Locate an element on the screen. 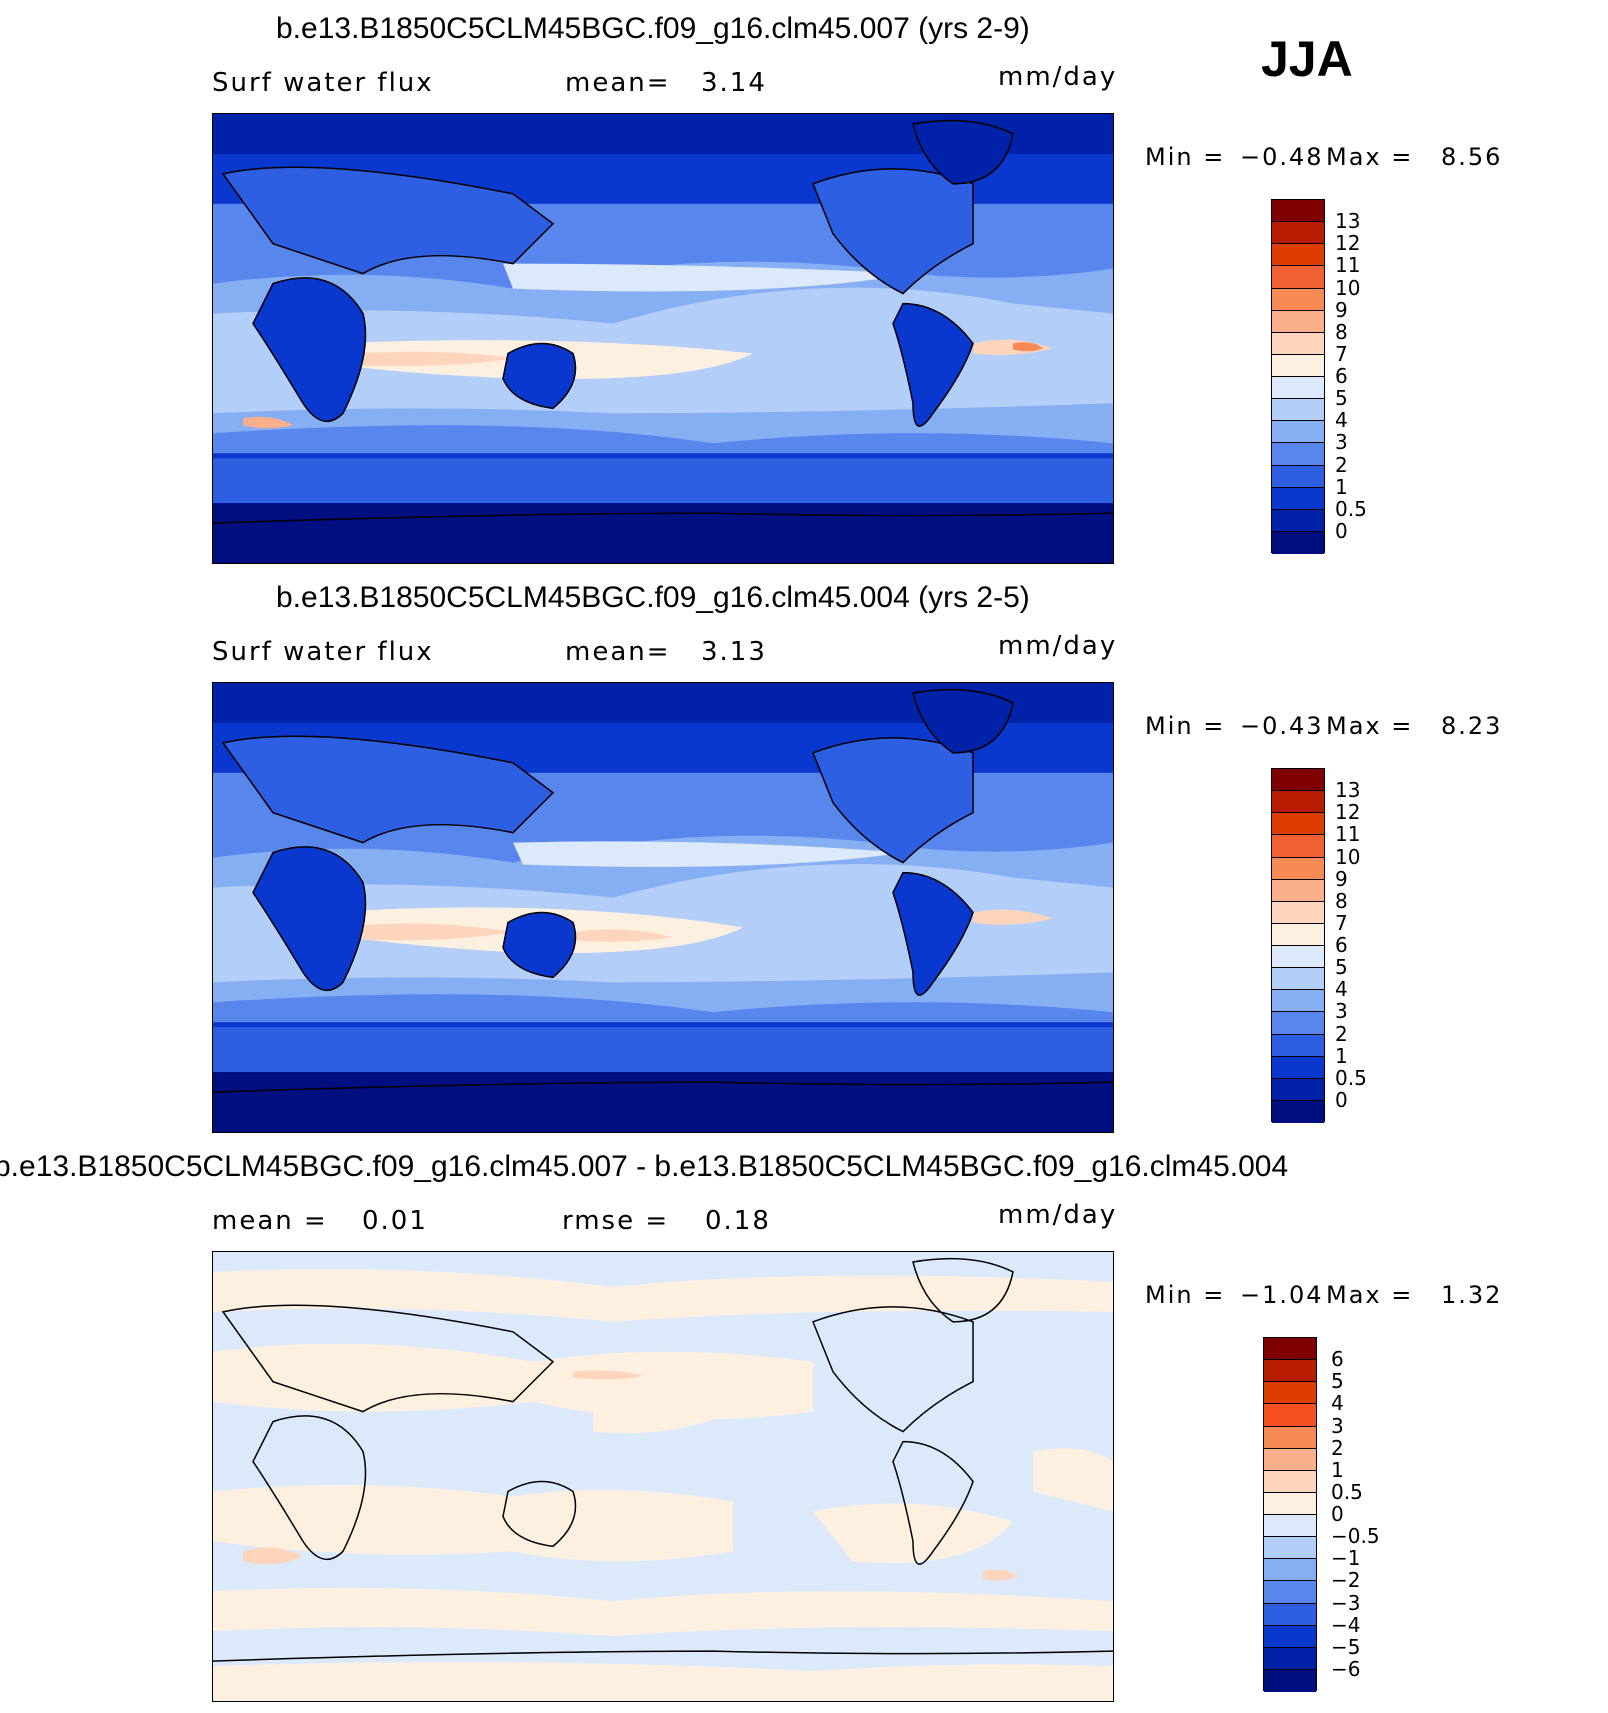 This screenshot has height=1713, width=1608. panel-1-colorbar: 13 12 11 10 9 8 7 6 5 4 3 2 1 0.5 0 is located at coordinates (1336, 376).